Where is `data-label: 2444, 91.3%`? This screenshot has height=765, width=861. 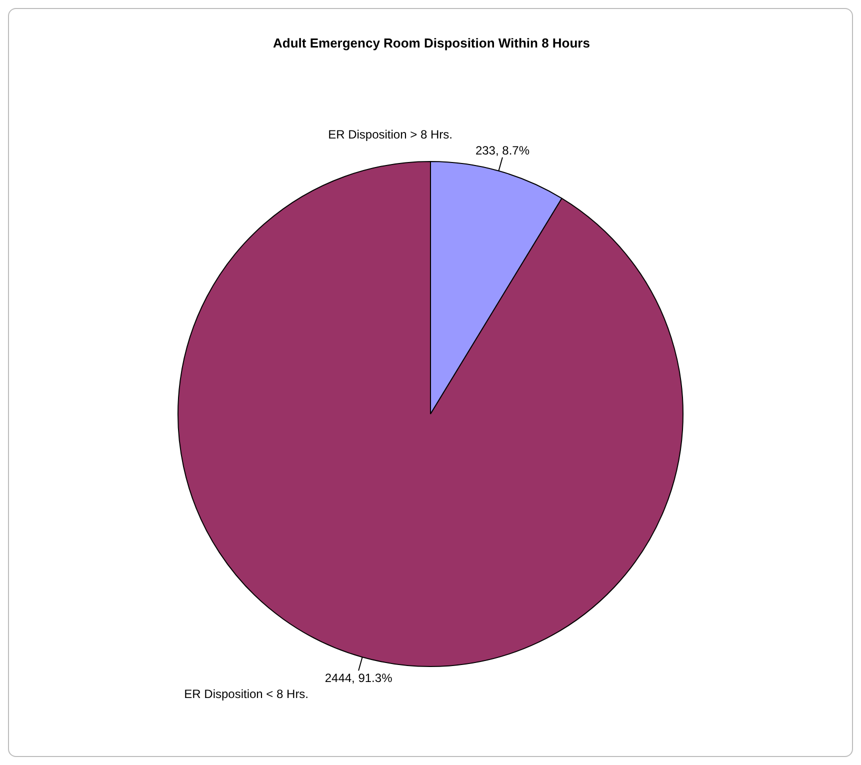 data-label: 2444, 91.3% is located at coordinates (358, 677).